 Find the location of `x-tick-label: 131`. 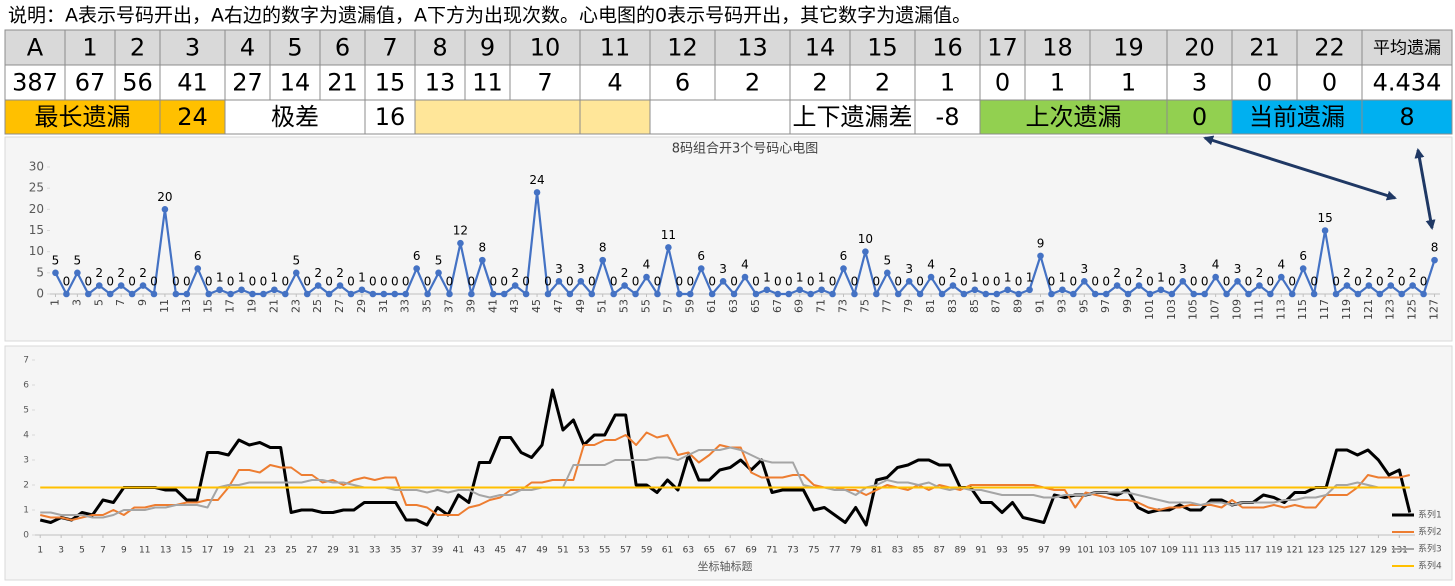

x-tick-label: 131 is located at coordinates (1399, 551).